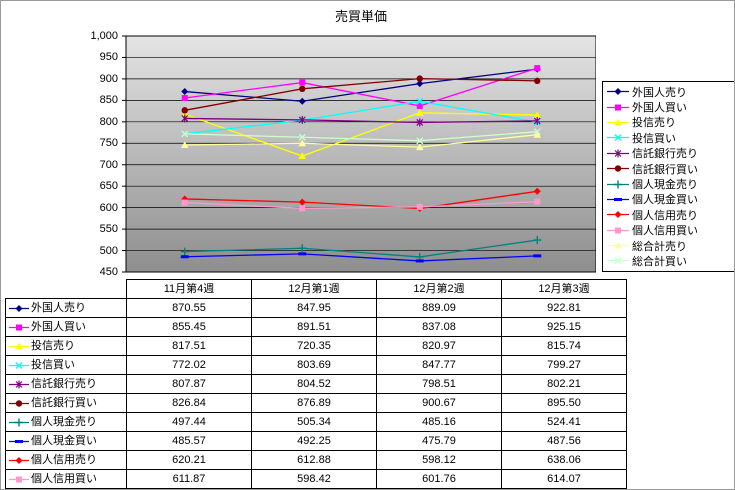 The width and height of the screenshot is (735, 490). I want to click on table-cell: 807.87, so click(189, 384).